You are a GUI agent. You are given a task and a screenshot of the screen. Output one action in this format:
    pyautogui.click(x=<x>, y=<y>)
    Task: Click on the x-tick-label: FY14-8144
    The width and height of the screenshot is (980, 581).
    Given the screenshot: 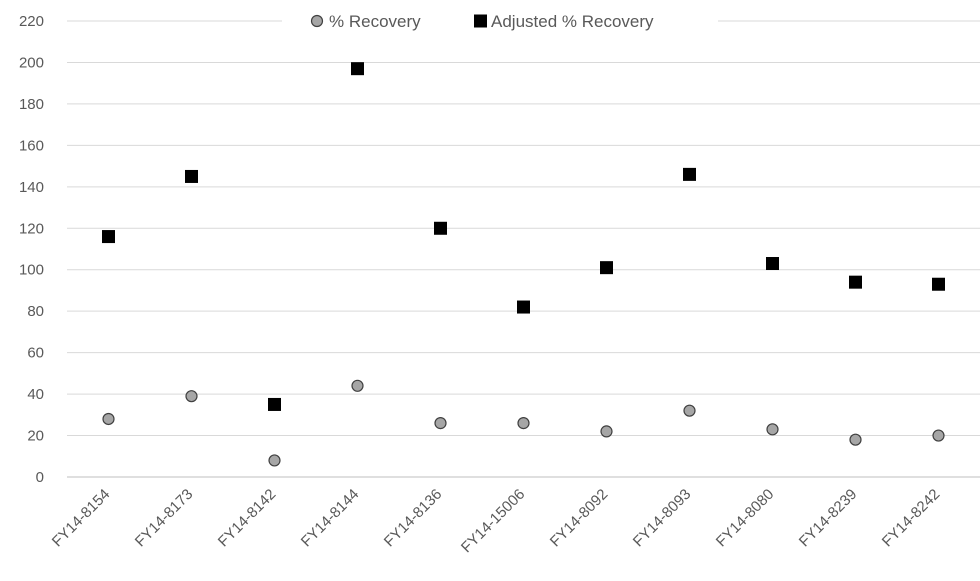 What is the action you would take?
    pyautogui.click(x=330, y=518)
    